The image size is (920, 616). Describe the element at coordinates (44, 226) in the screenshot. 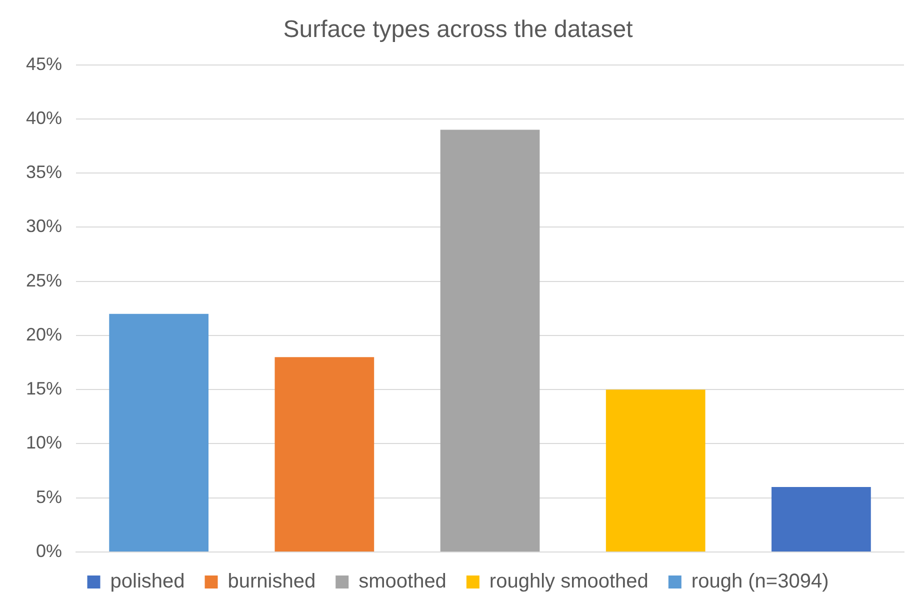

I see `y-tick-label: 30%` at that location.